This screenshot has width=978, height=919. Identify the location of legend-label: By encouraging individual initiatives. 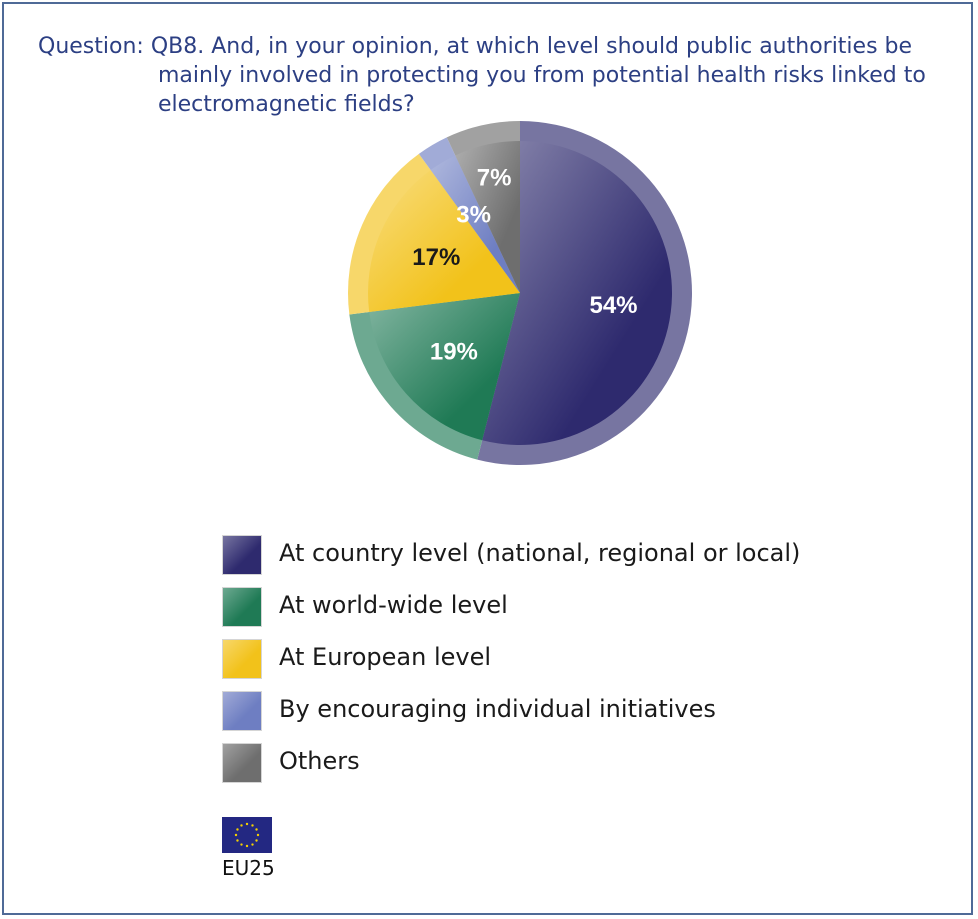
(497, 709).